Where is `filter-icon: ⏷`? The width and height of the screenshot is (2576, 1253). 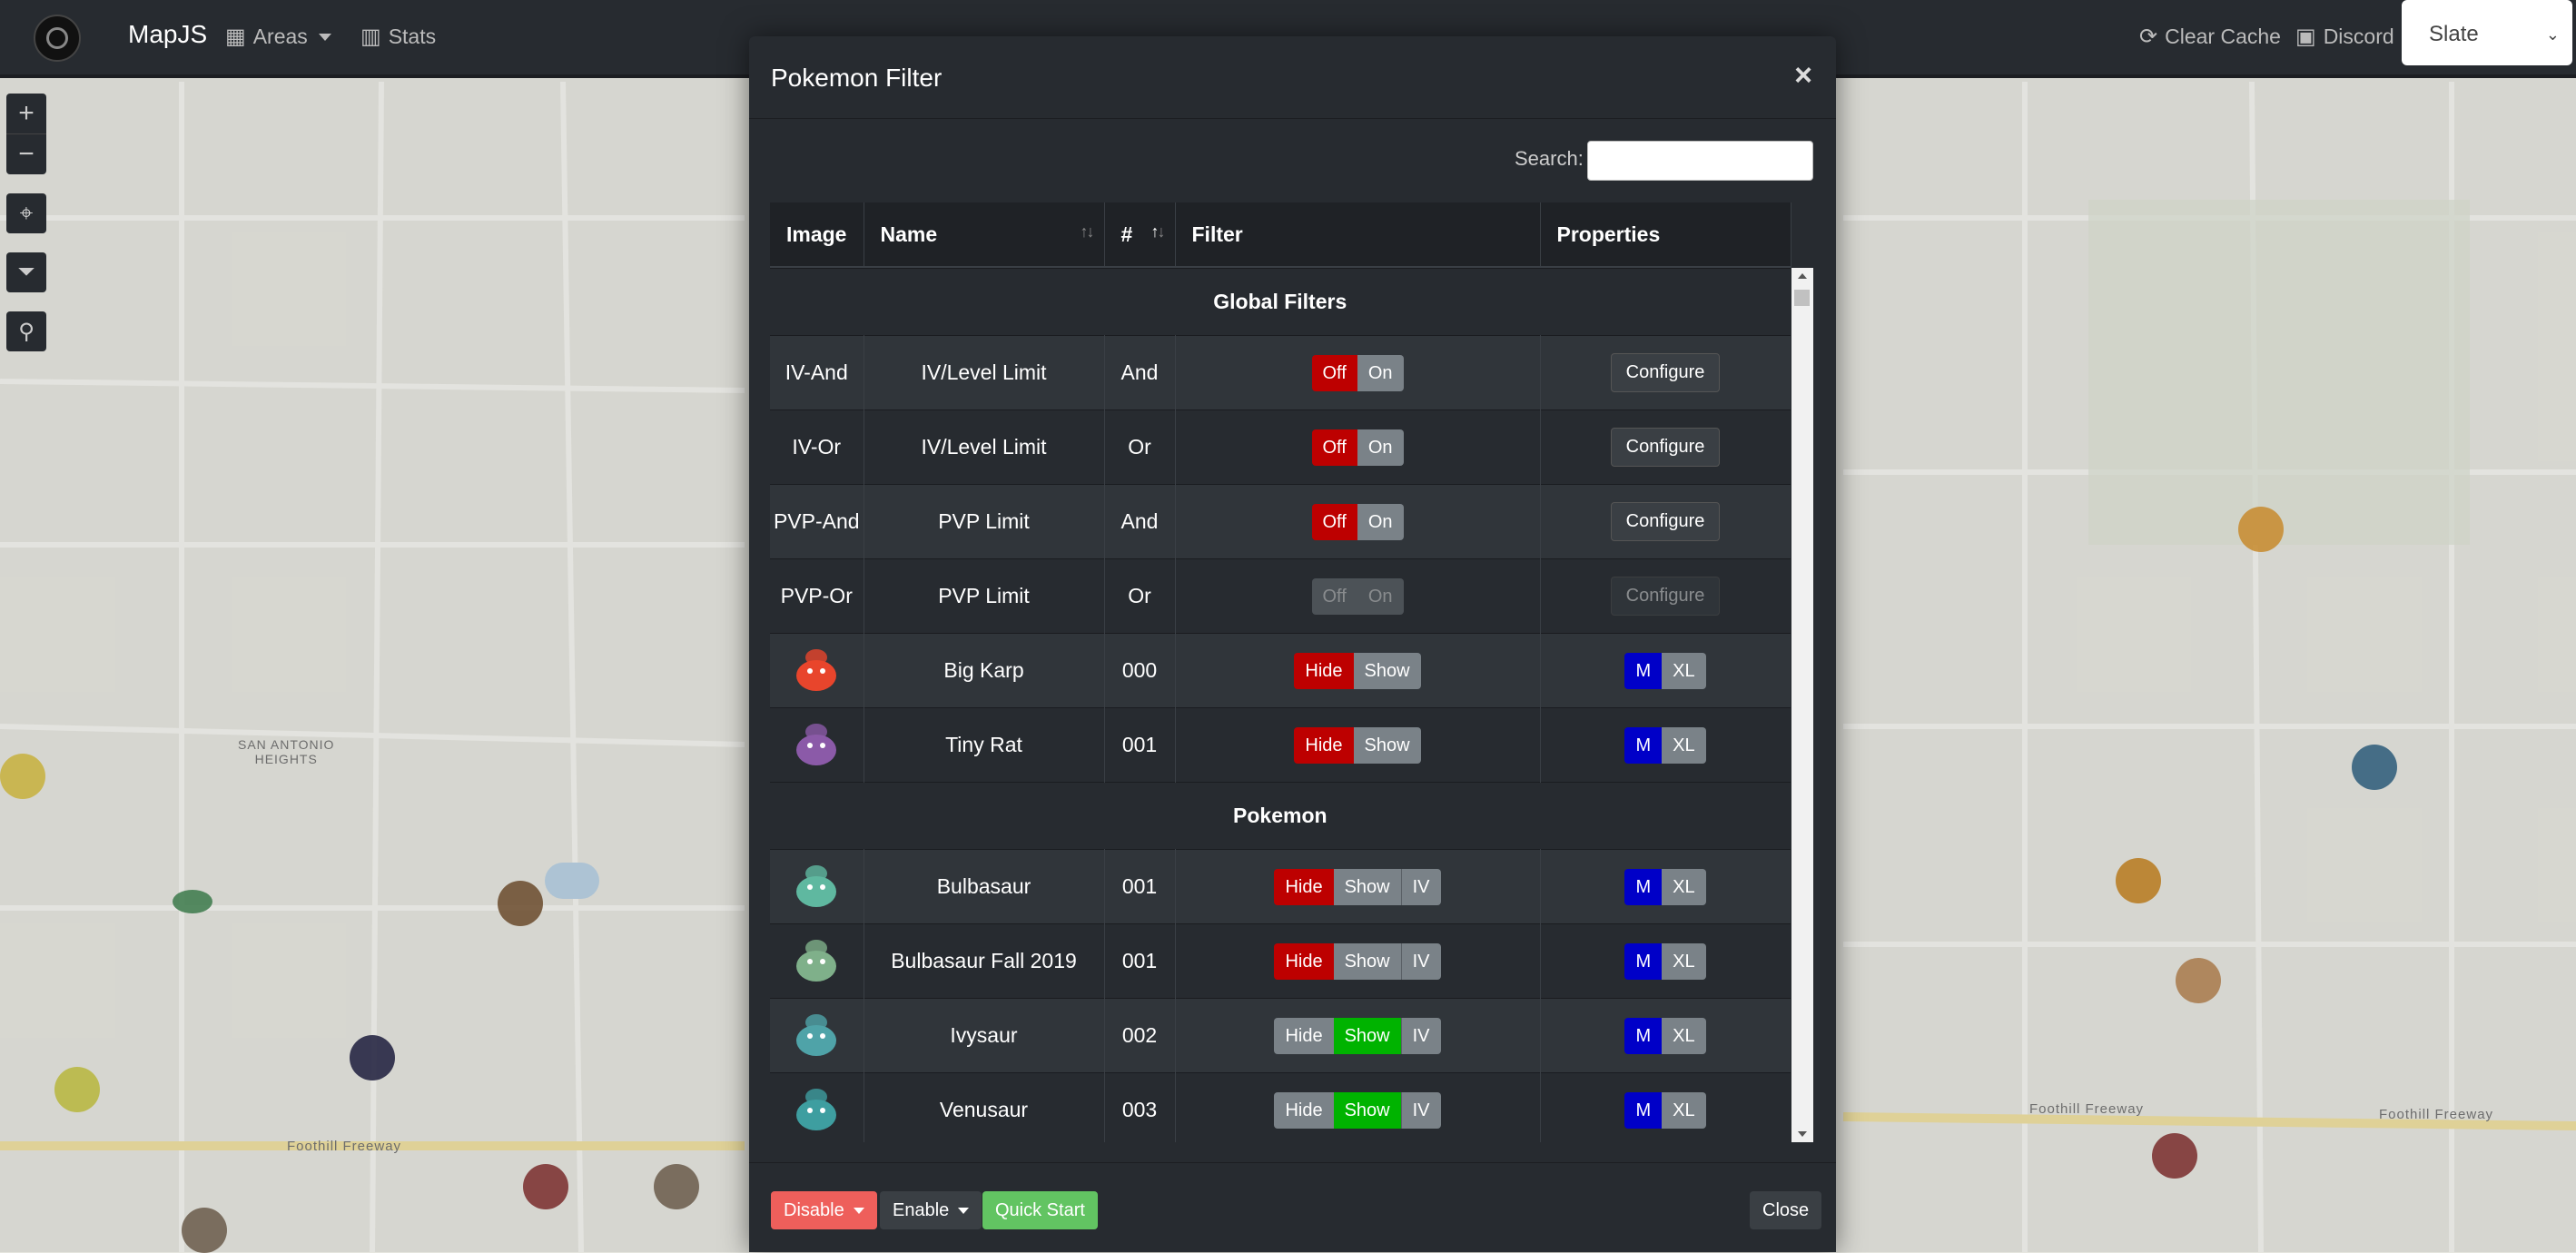
filter-icon: ⏷ is located at coordinates (26, 272).